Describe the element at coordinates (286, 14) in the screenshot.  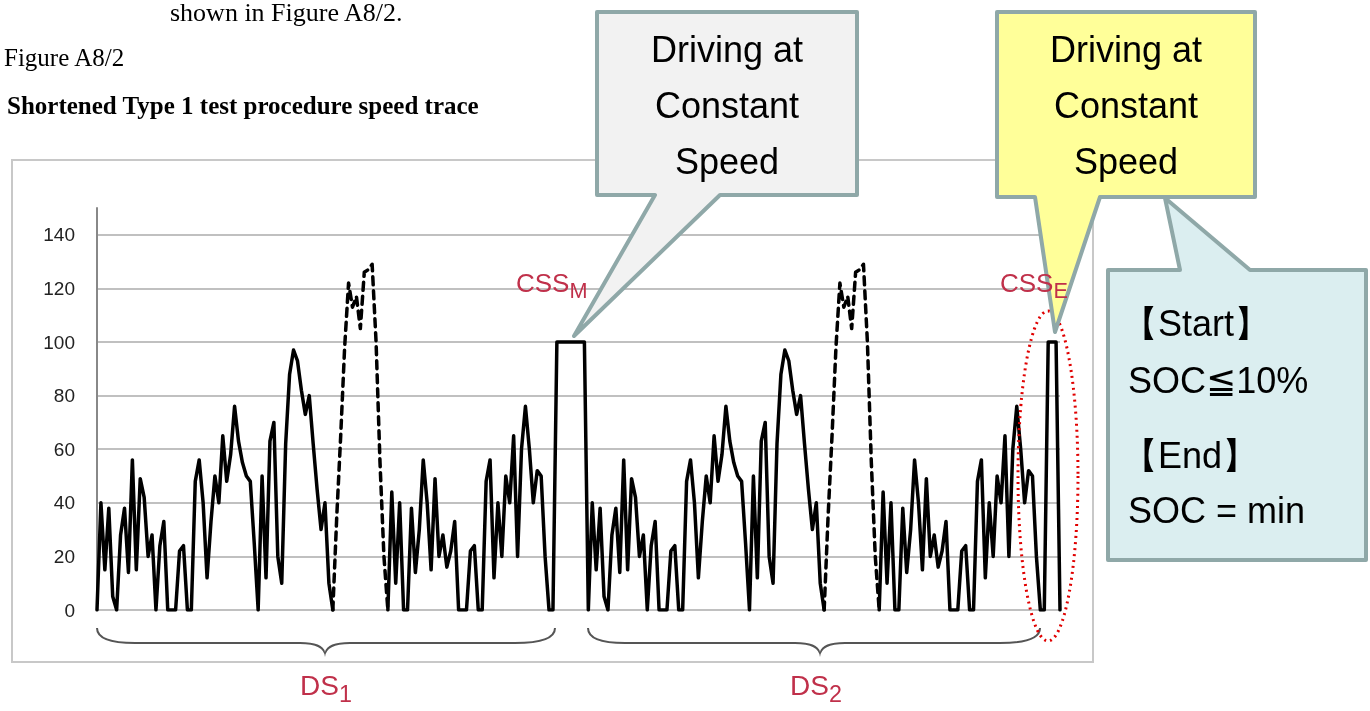
I see `text: shown in Figure A8/2.` at that location.